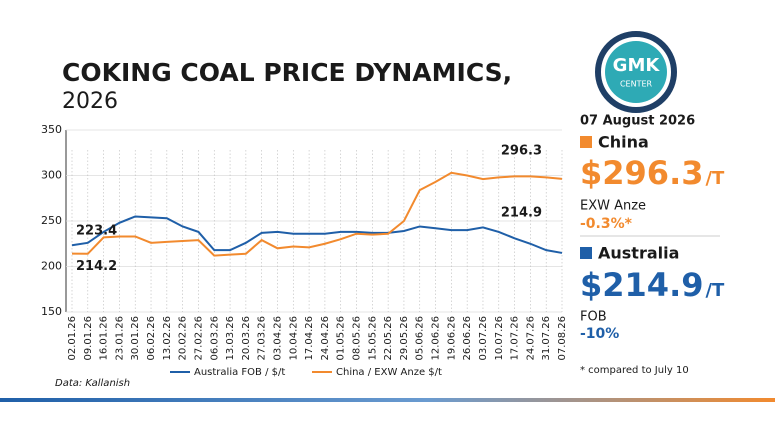 The width and height of the screenshot is (775, 421). Describe the element at coordinates (637, 121) in the screenshot. I see `panel-date: 07 August 2026` at that location.